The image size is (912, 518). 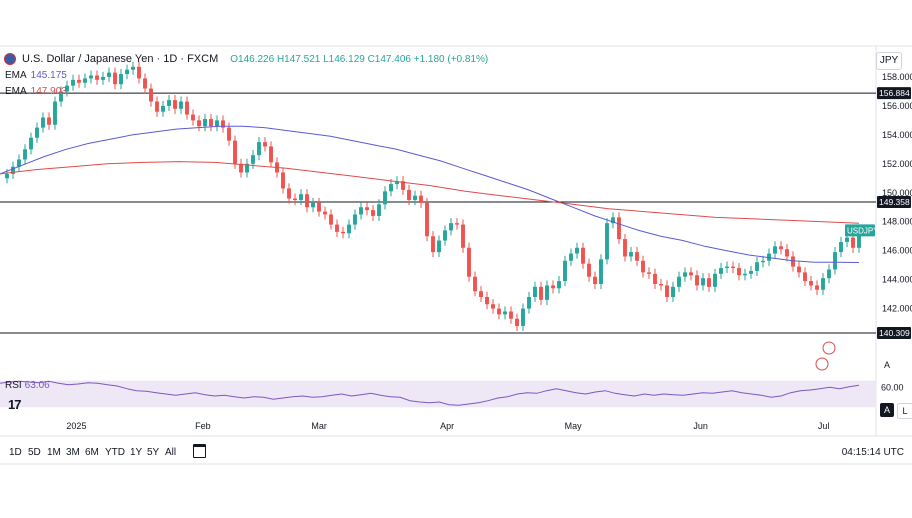 I want to click on auto-scale-button: A, so click(x=887, y=410).